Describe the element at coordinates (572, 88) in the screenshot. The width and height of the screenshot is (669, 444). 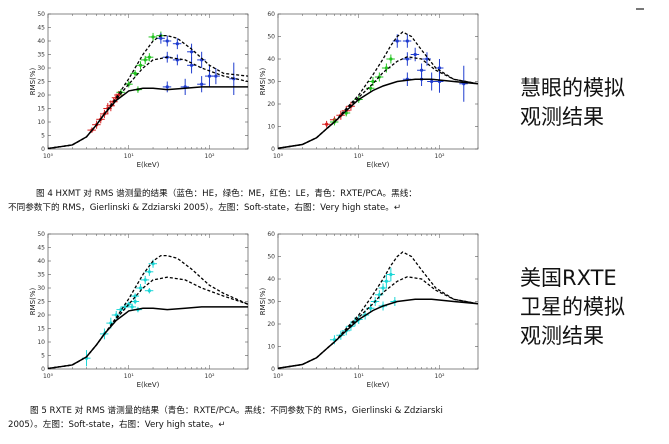
I see `hxmt-title-line: 慧眼的模拟` at that location.